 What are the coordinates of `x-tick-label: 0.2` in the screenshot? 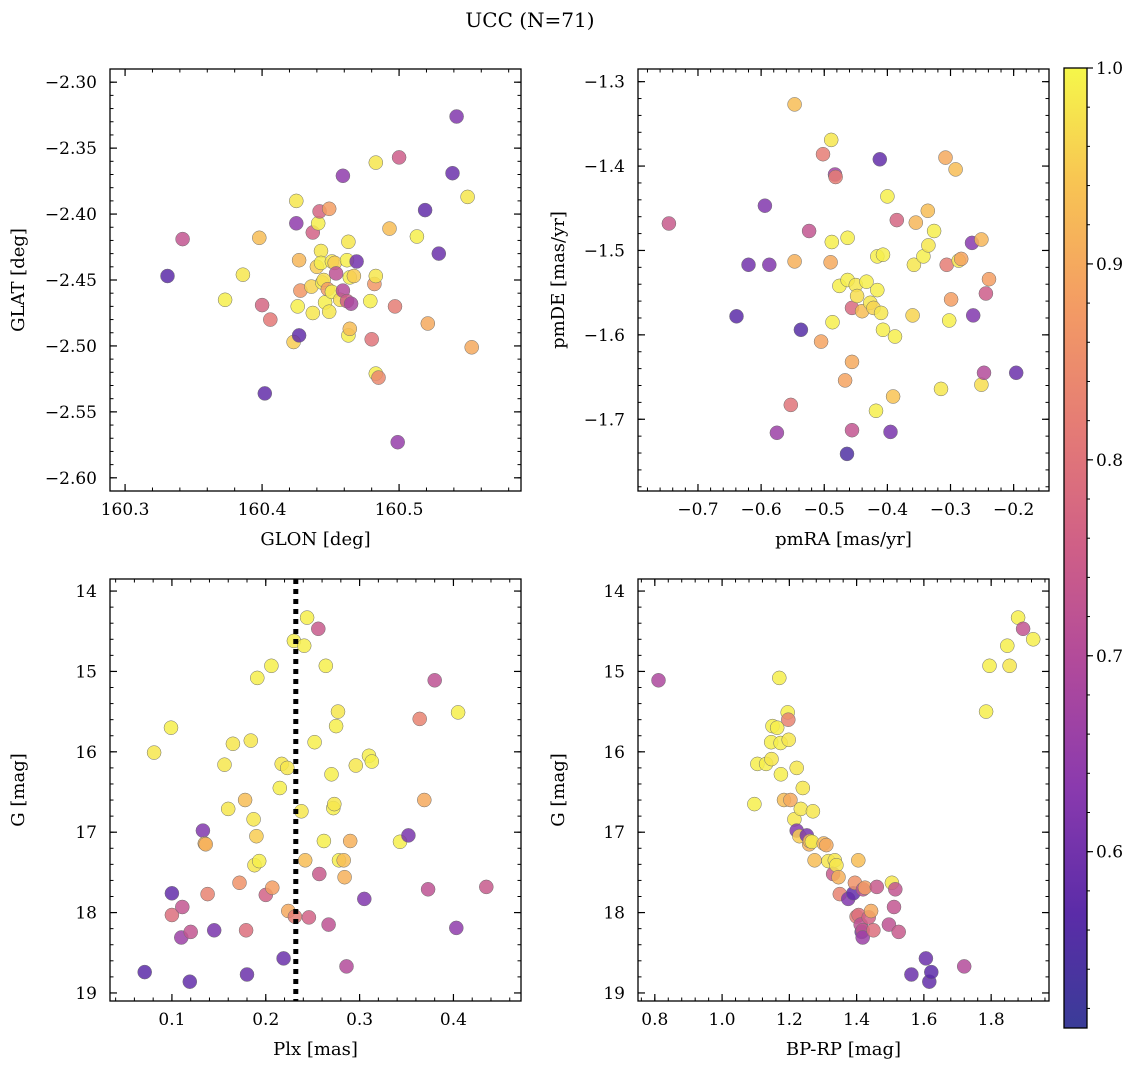 It's located at (265, 1020).